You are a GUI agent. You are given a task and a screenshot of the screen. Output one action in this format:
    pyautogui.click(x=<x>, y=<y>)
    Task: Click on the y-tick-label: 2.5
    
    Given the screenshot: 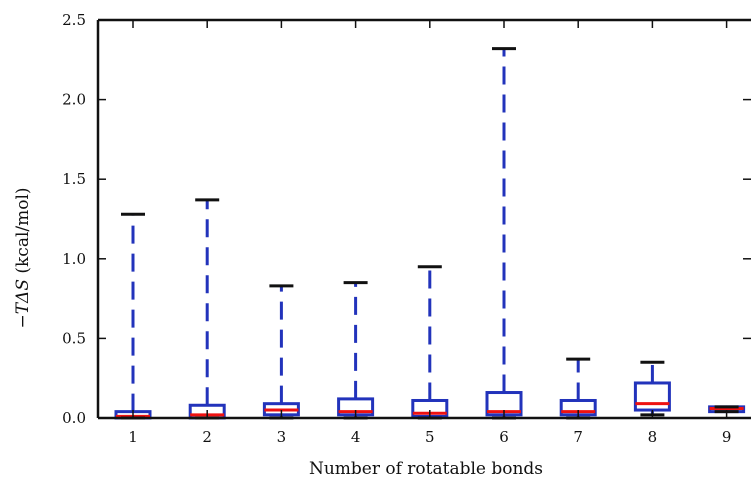 What is the action you would take?
    pyautogui.click(x=74, y=20)
    